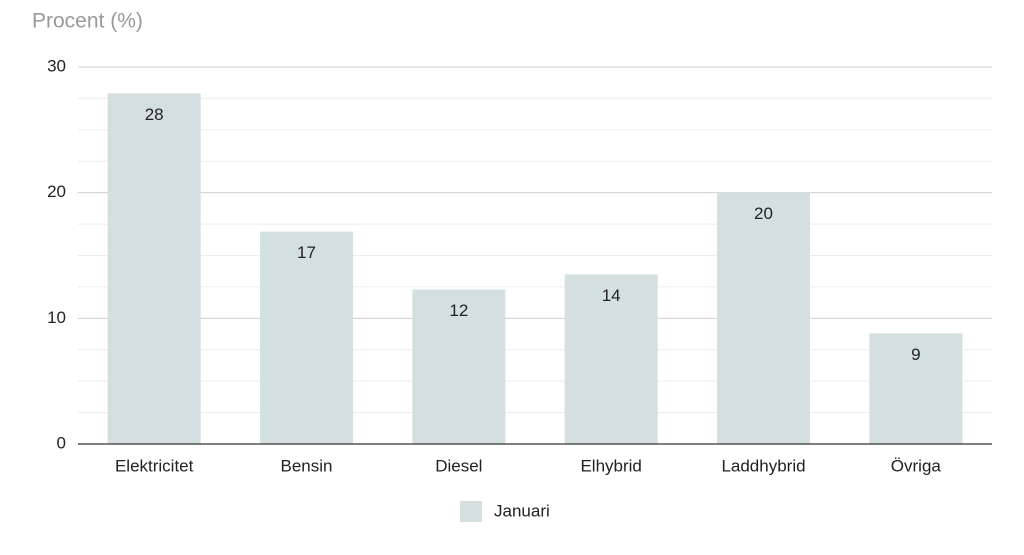 The width and height of the screenshot is (1024, 555). What do you see at coordinates (306, 252) in the screenshot?
I see `data-label: 17` at bounding box center [306, 252].